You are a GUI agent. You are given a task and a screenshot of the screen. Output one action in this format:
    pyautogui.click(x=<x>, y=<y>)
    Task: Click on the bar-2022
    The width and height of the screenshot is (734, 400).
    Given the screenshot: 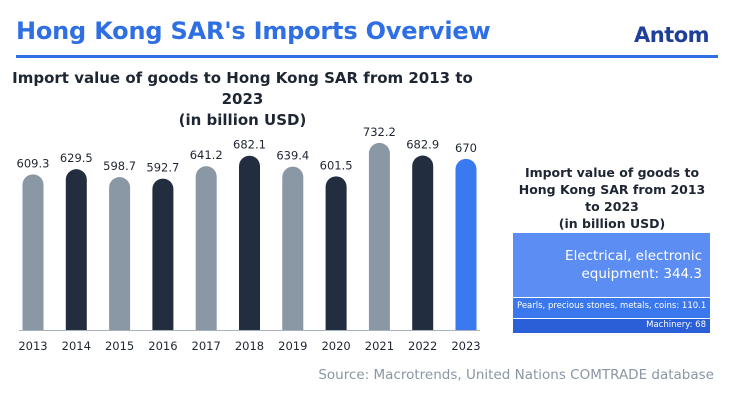 What is the action you would take?
    pyautogui.click(x=423, y=242)
    